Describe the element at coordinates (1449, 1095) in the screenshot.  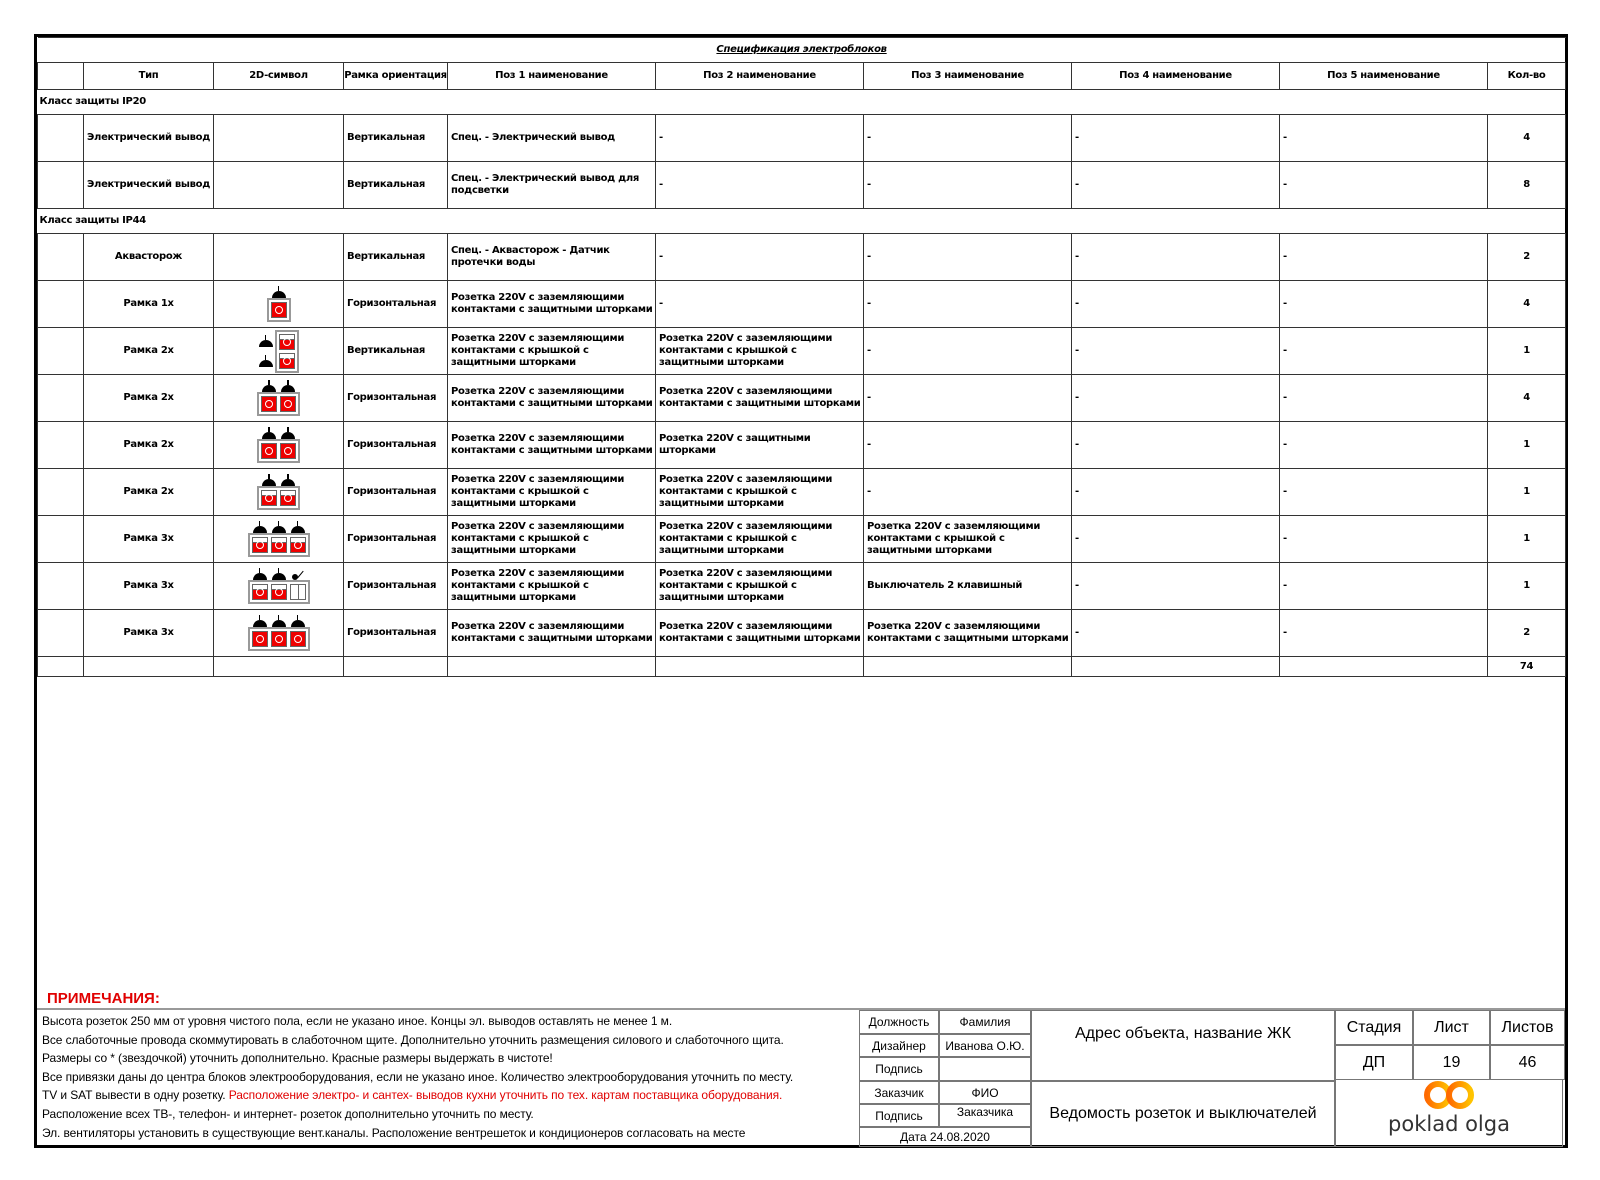
I see `logo-mark-icon` at that location.